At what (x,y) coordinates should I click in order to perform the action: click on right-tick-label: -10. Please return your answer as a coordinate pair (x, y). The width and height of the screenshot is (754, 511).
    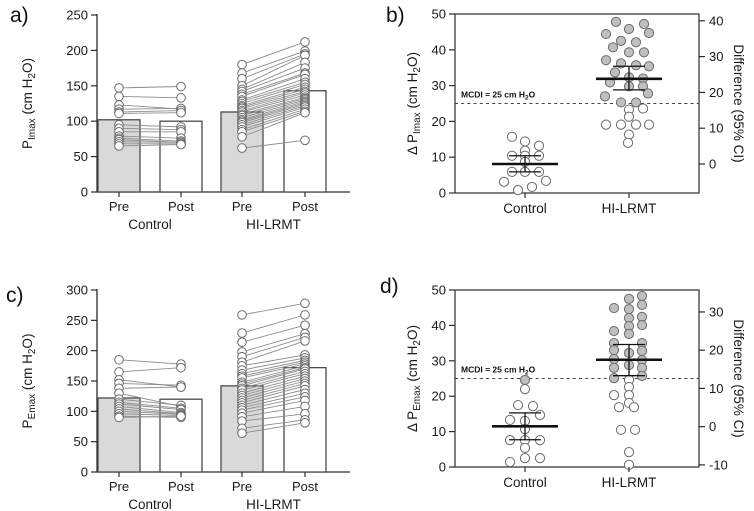
    Looking at the image, I should click on (718, 464).